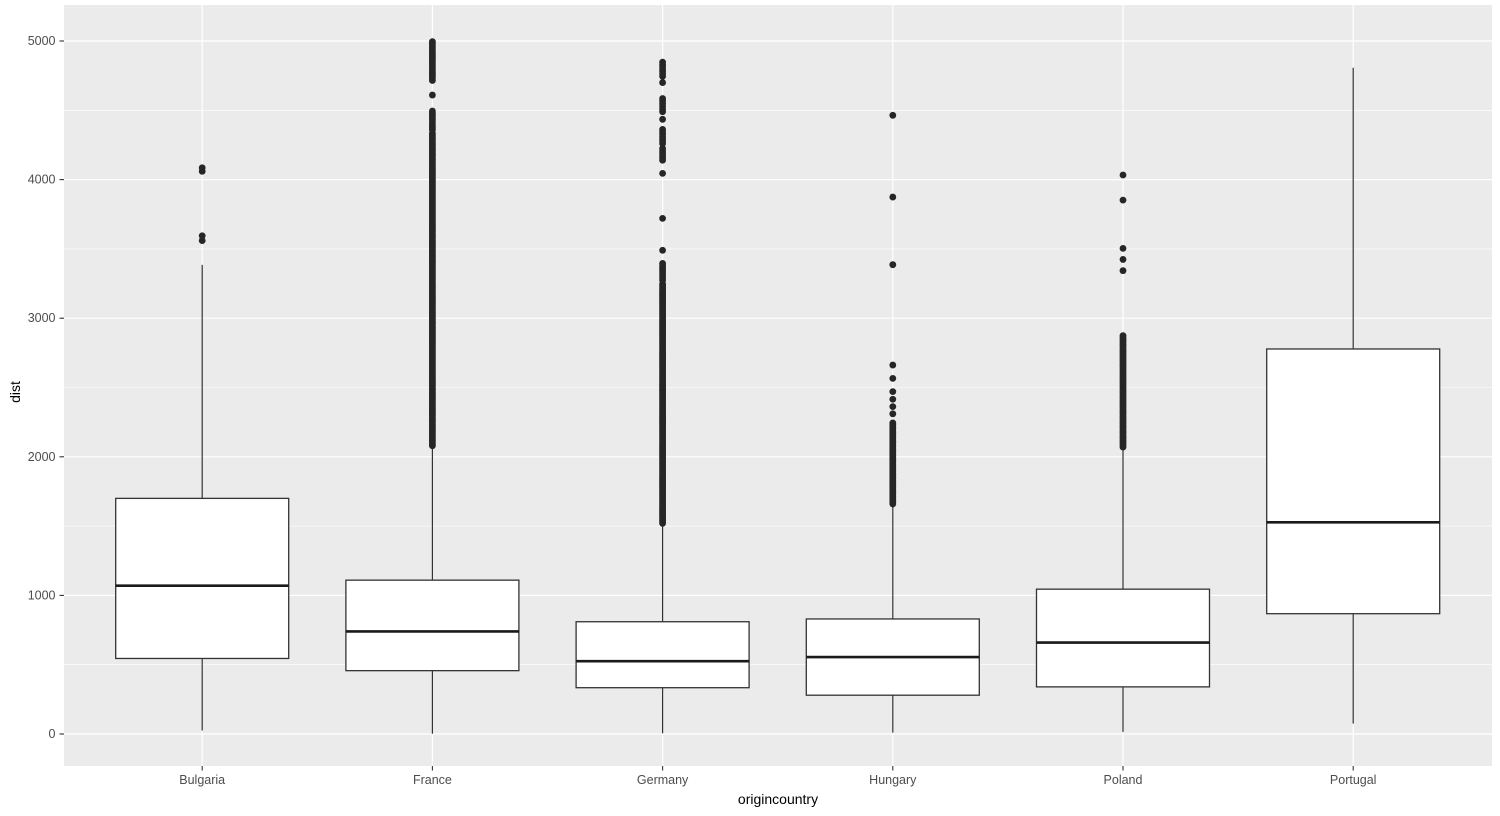 Image resolution: width=1500 pixels, height=816 pixels. What do you see at coordinates (202, 780) in the screenshot?
I see `x-tick-label-bulgaria: Bulgaria` at bounding box center [202, 780].